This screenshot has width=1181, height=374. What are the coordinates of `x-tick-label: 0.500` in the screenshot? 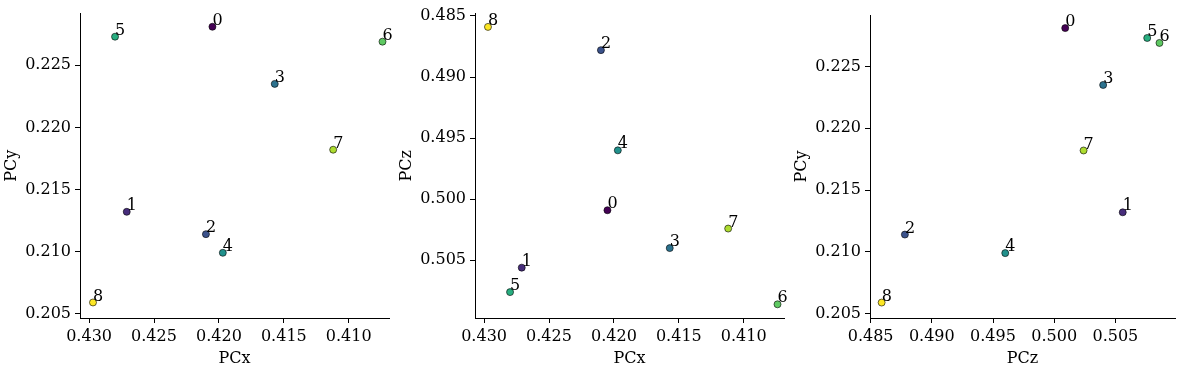 It's located at (1054, 335).